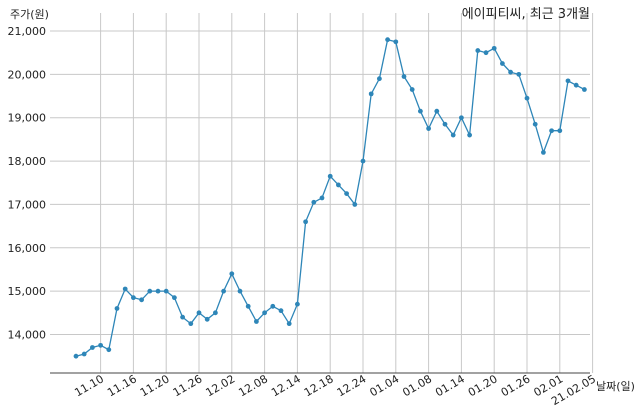  Describe the element at coordinates (319, 385) in the screenshot. I see `x-tick-label: 12.18` at that location.